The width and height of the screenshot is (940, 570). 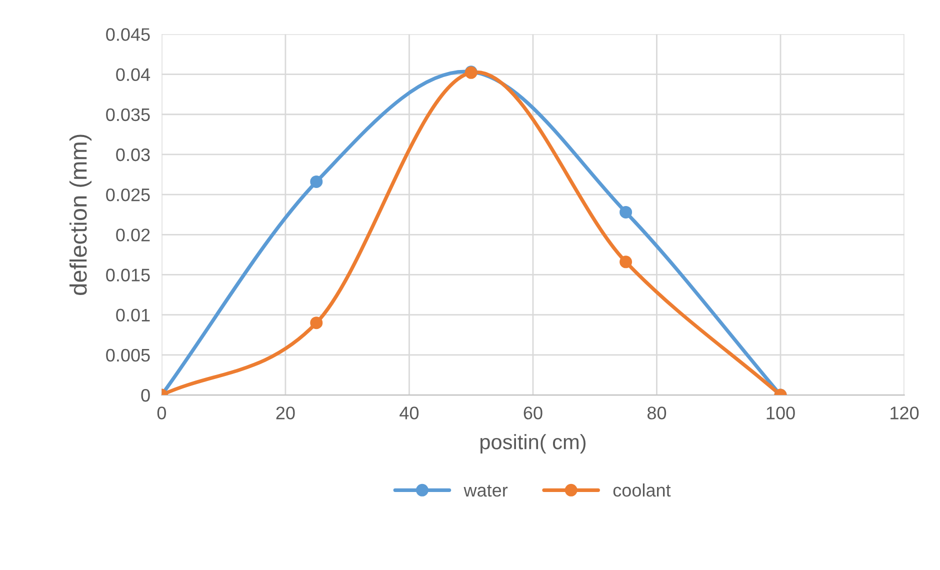 What do you see at coordinates (486, 490) in the screenshot?
I see `legend-label: water` at bounding box center [486, 490].